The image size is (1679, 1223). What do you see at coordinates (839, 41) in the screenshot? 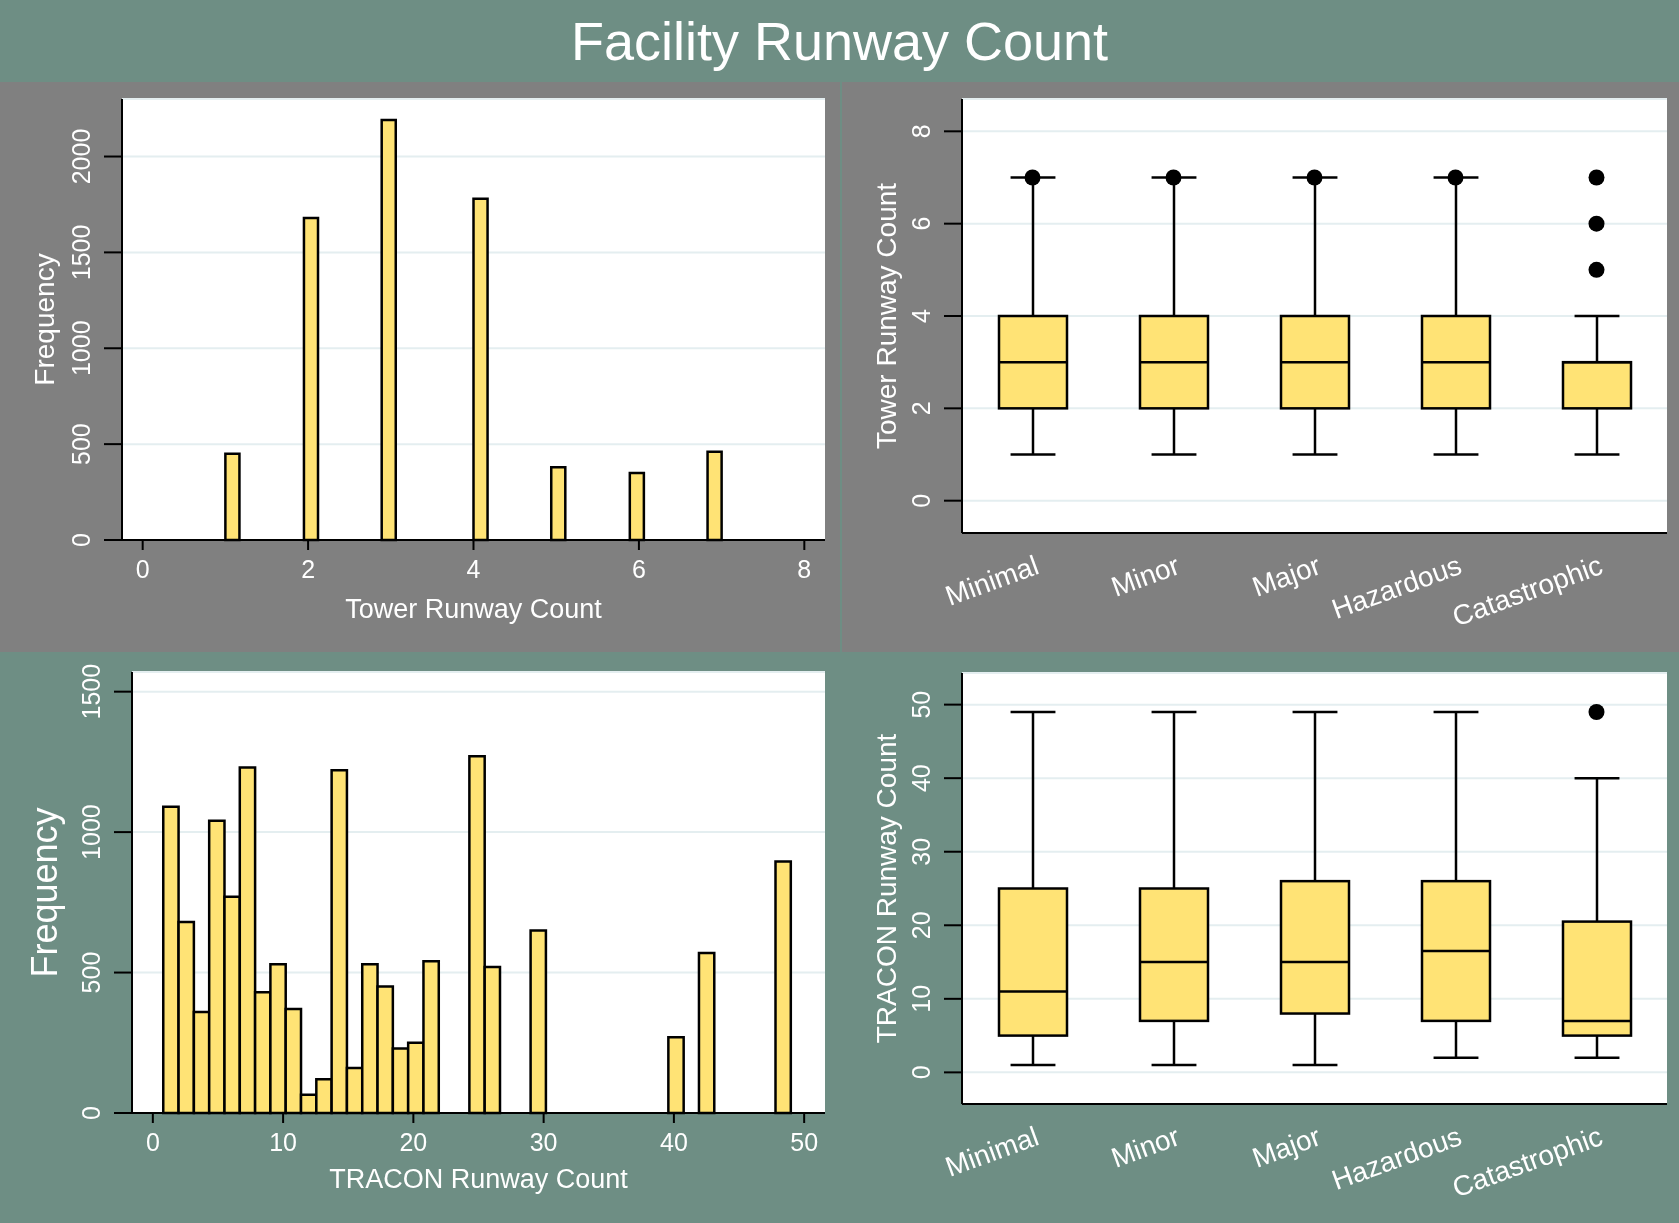
I see `chart-title: Facility Runway Count` at bounding box center [839, 41].